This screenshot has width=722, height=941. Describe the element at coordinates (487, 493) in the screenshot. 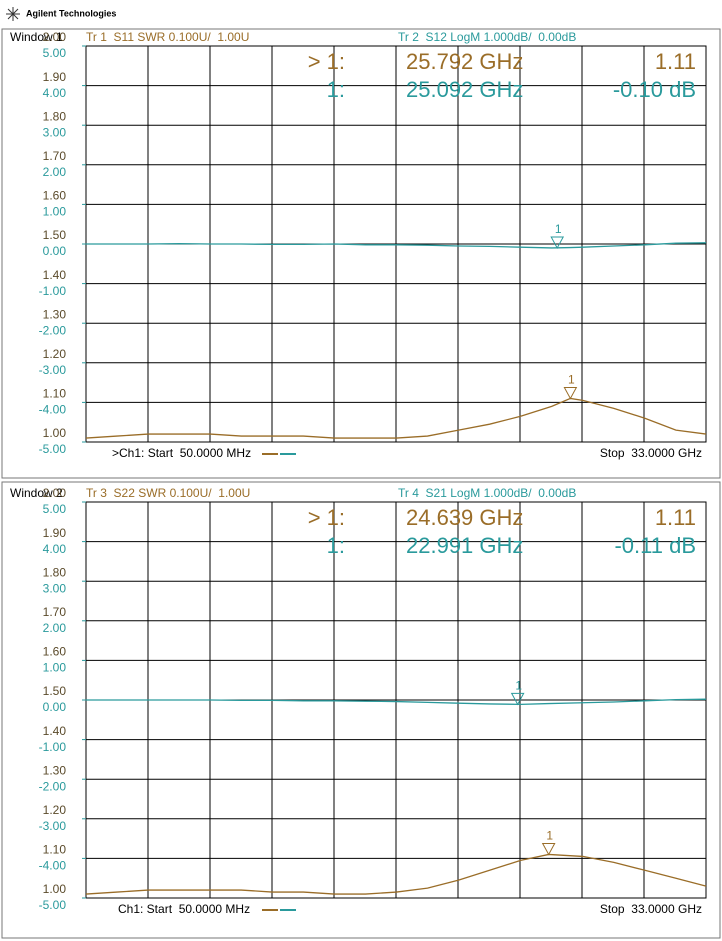

I see `trace-header: Tr 4 S21 LogM 1.000dB/ 0.00dB` at that location.